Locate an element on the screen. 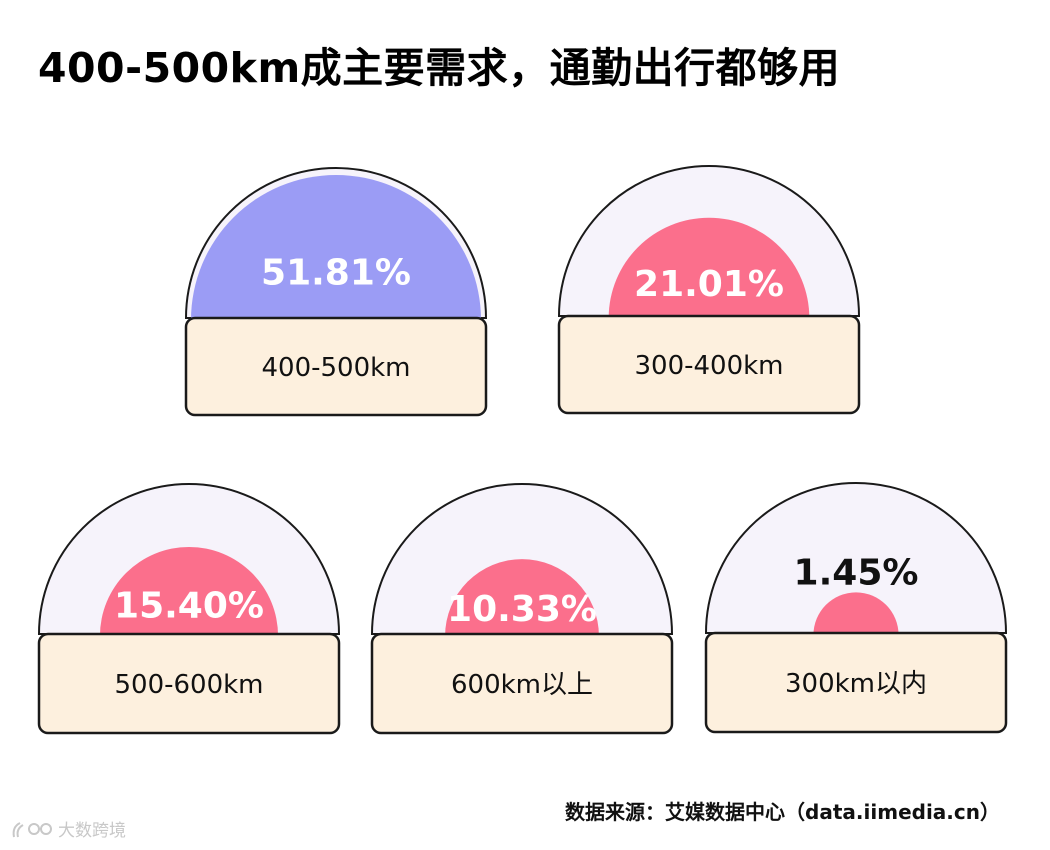 This screenshot has height=850, width=1050. gauge-2: 21.01% 300-400km is located at coordinates (709, 290).